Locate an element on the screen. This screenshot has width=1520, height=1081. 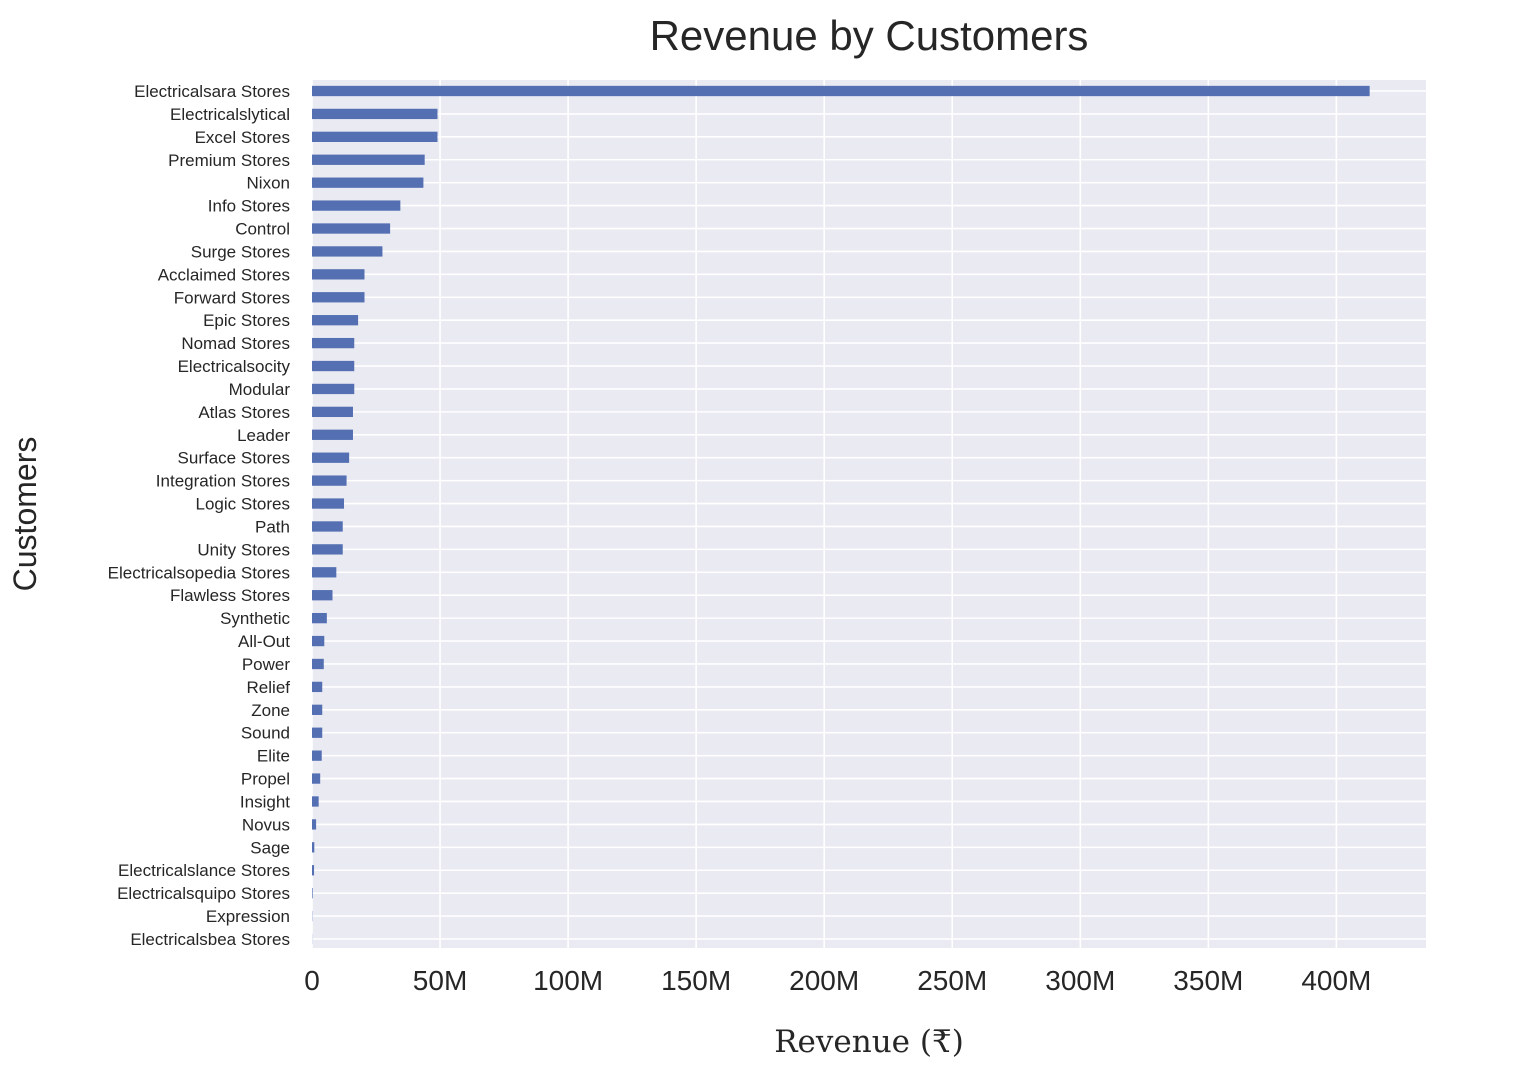
y-tick-label: Forward Stores is located at coordinates (232, 297).